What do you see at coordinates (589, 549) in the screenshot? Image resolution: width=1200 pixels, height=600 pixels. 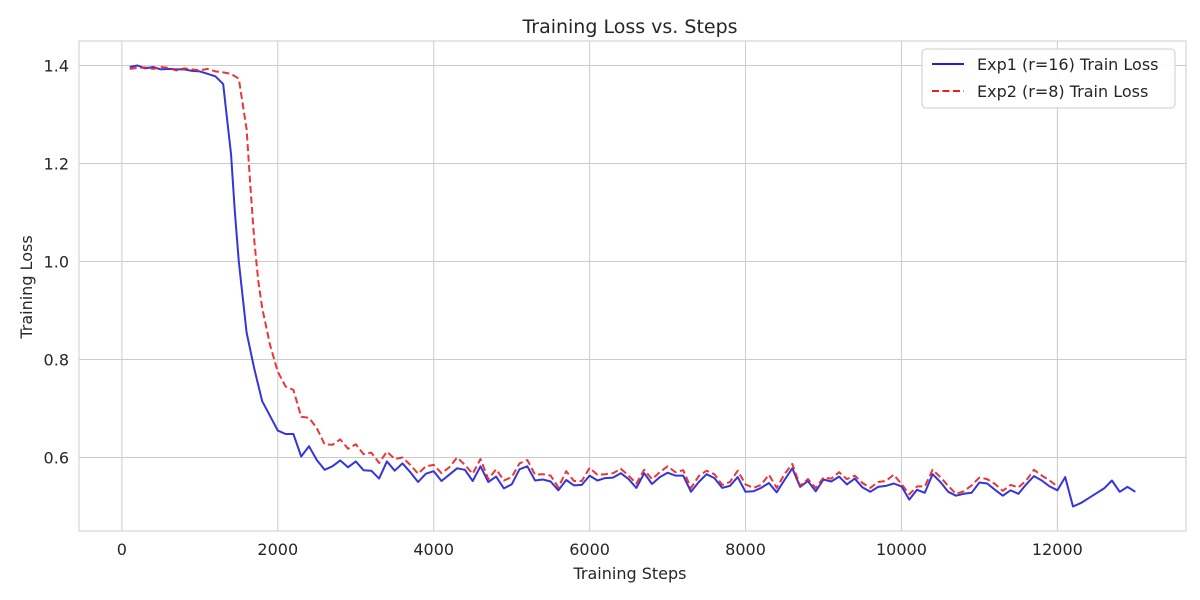 I see `x-tick-label: 6000` at bounding box center [589, 549].